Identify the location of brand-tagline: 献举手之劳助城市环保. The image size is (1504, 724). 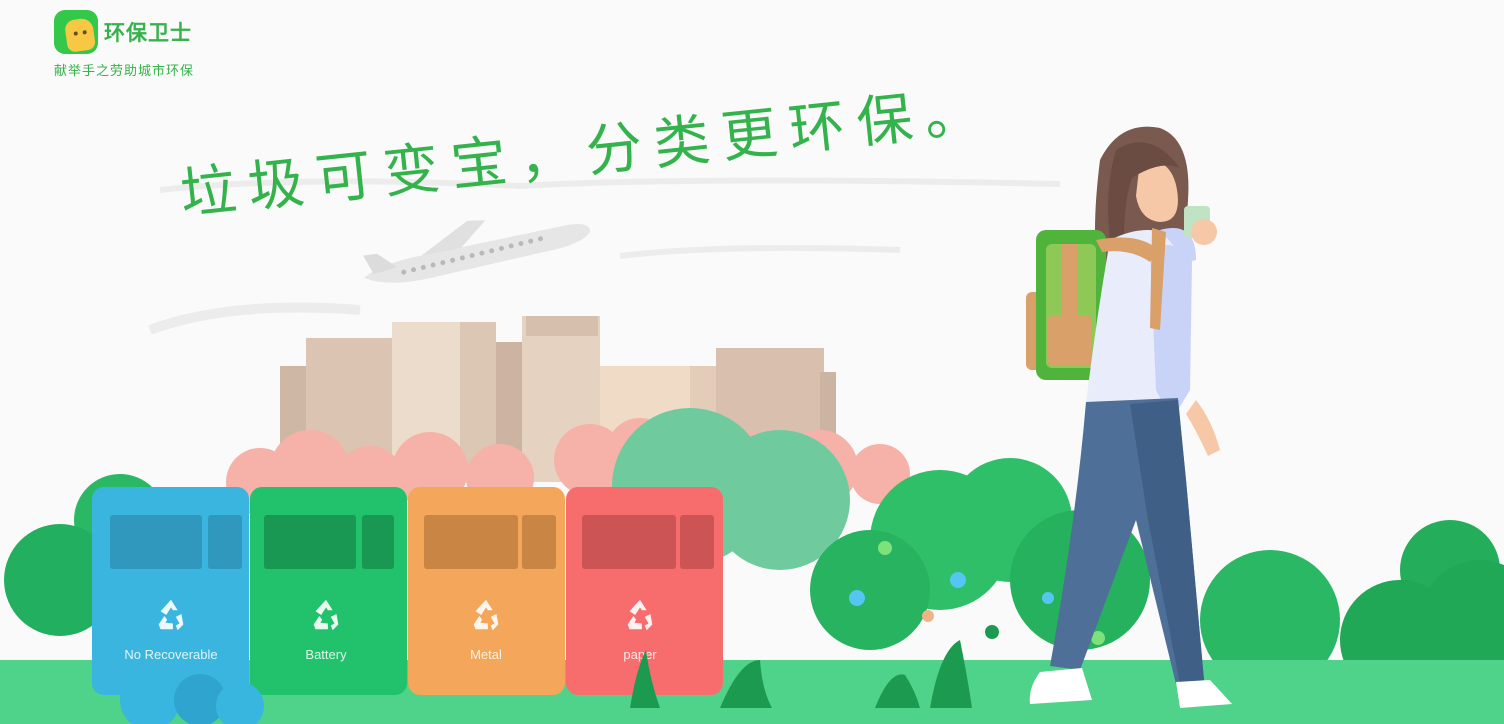
(124, 71).